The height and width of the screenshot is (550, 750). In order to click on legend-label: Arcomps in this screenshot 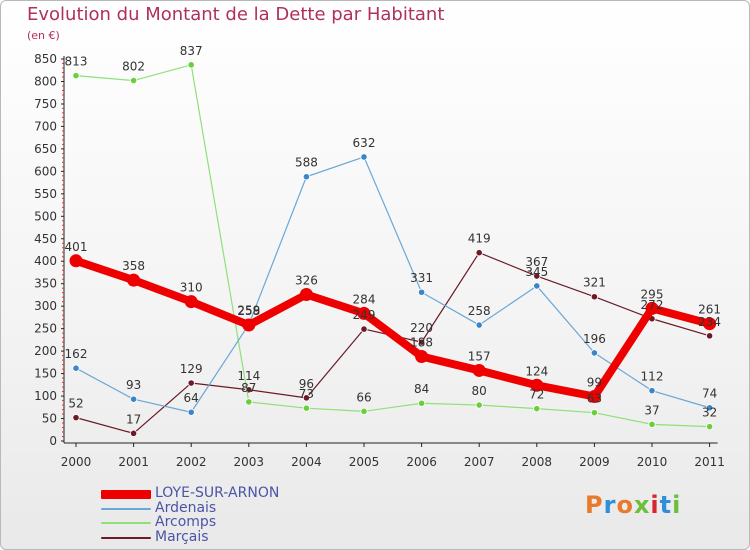, I will do `click(186, 522)`.